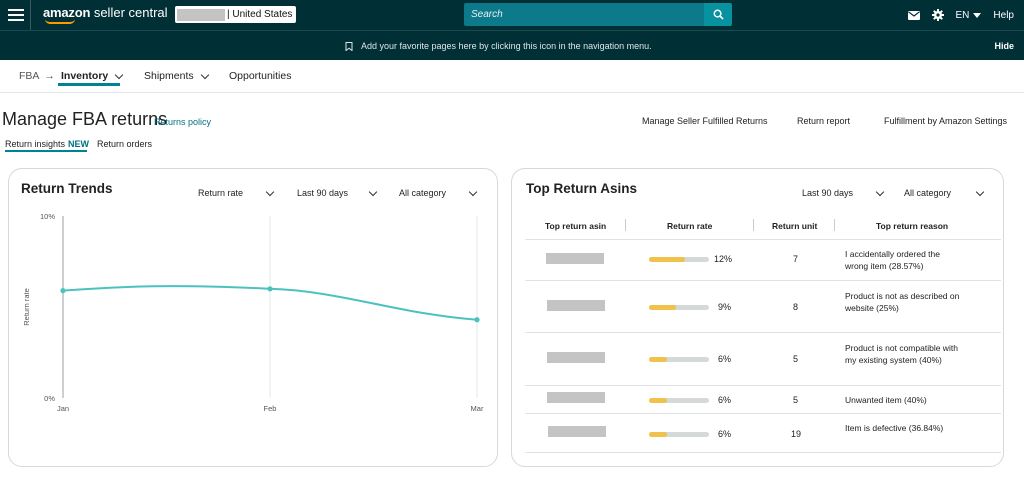 The width and height of the screenshot is (1024, 478). I want to click on search-button, so click(718, 14).